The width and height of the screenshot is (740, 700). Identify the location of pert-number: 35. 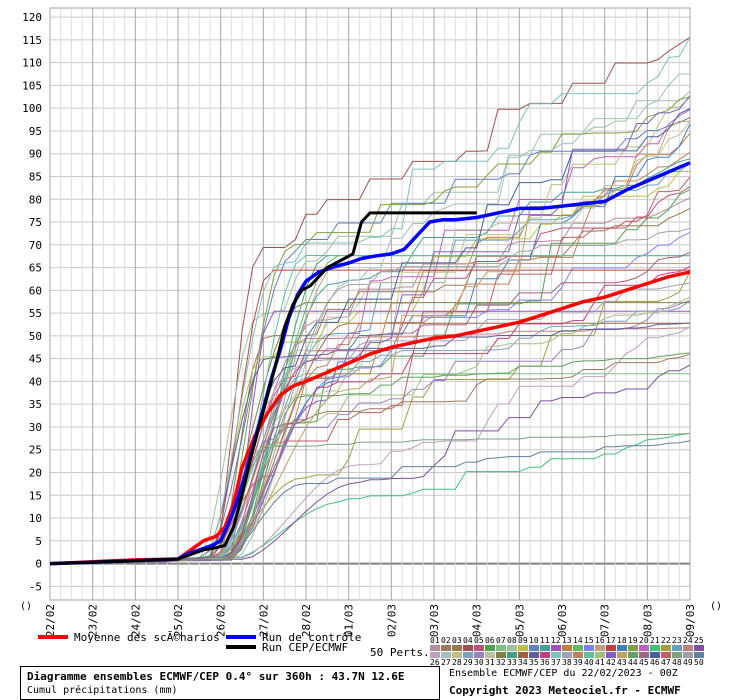
(534, 662).